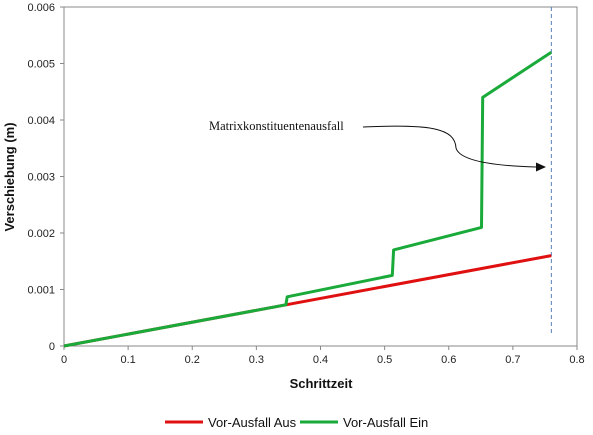 The image size is (593, 435). What do you see at coordinates (41, 234) in the screenshot?
I see `y-tick-label: 0.002` at bounding box center [41, 234].